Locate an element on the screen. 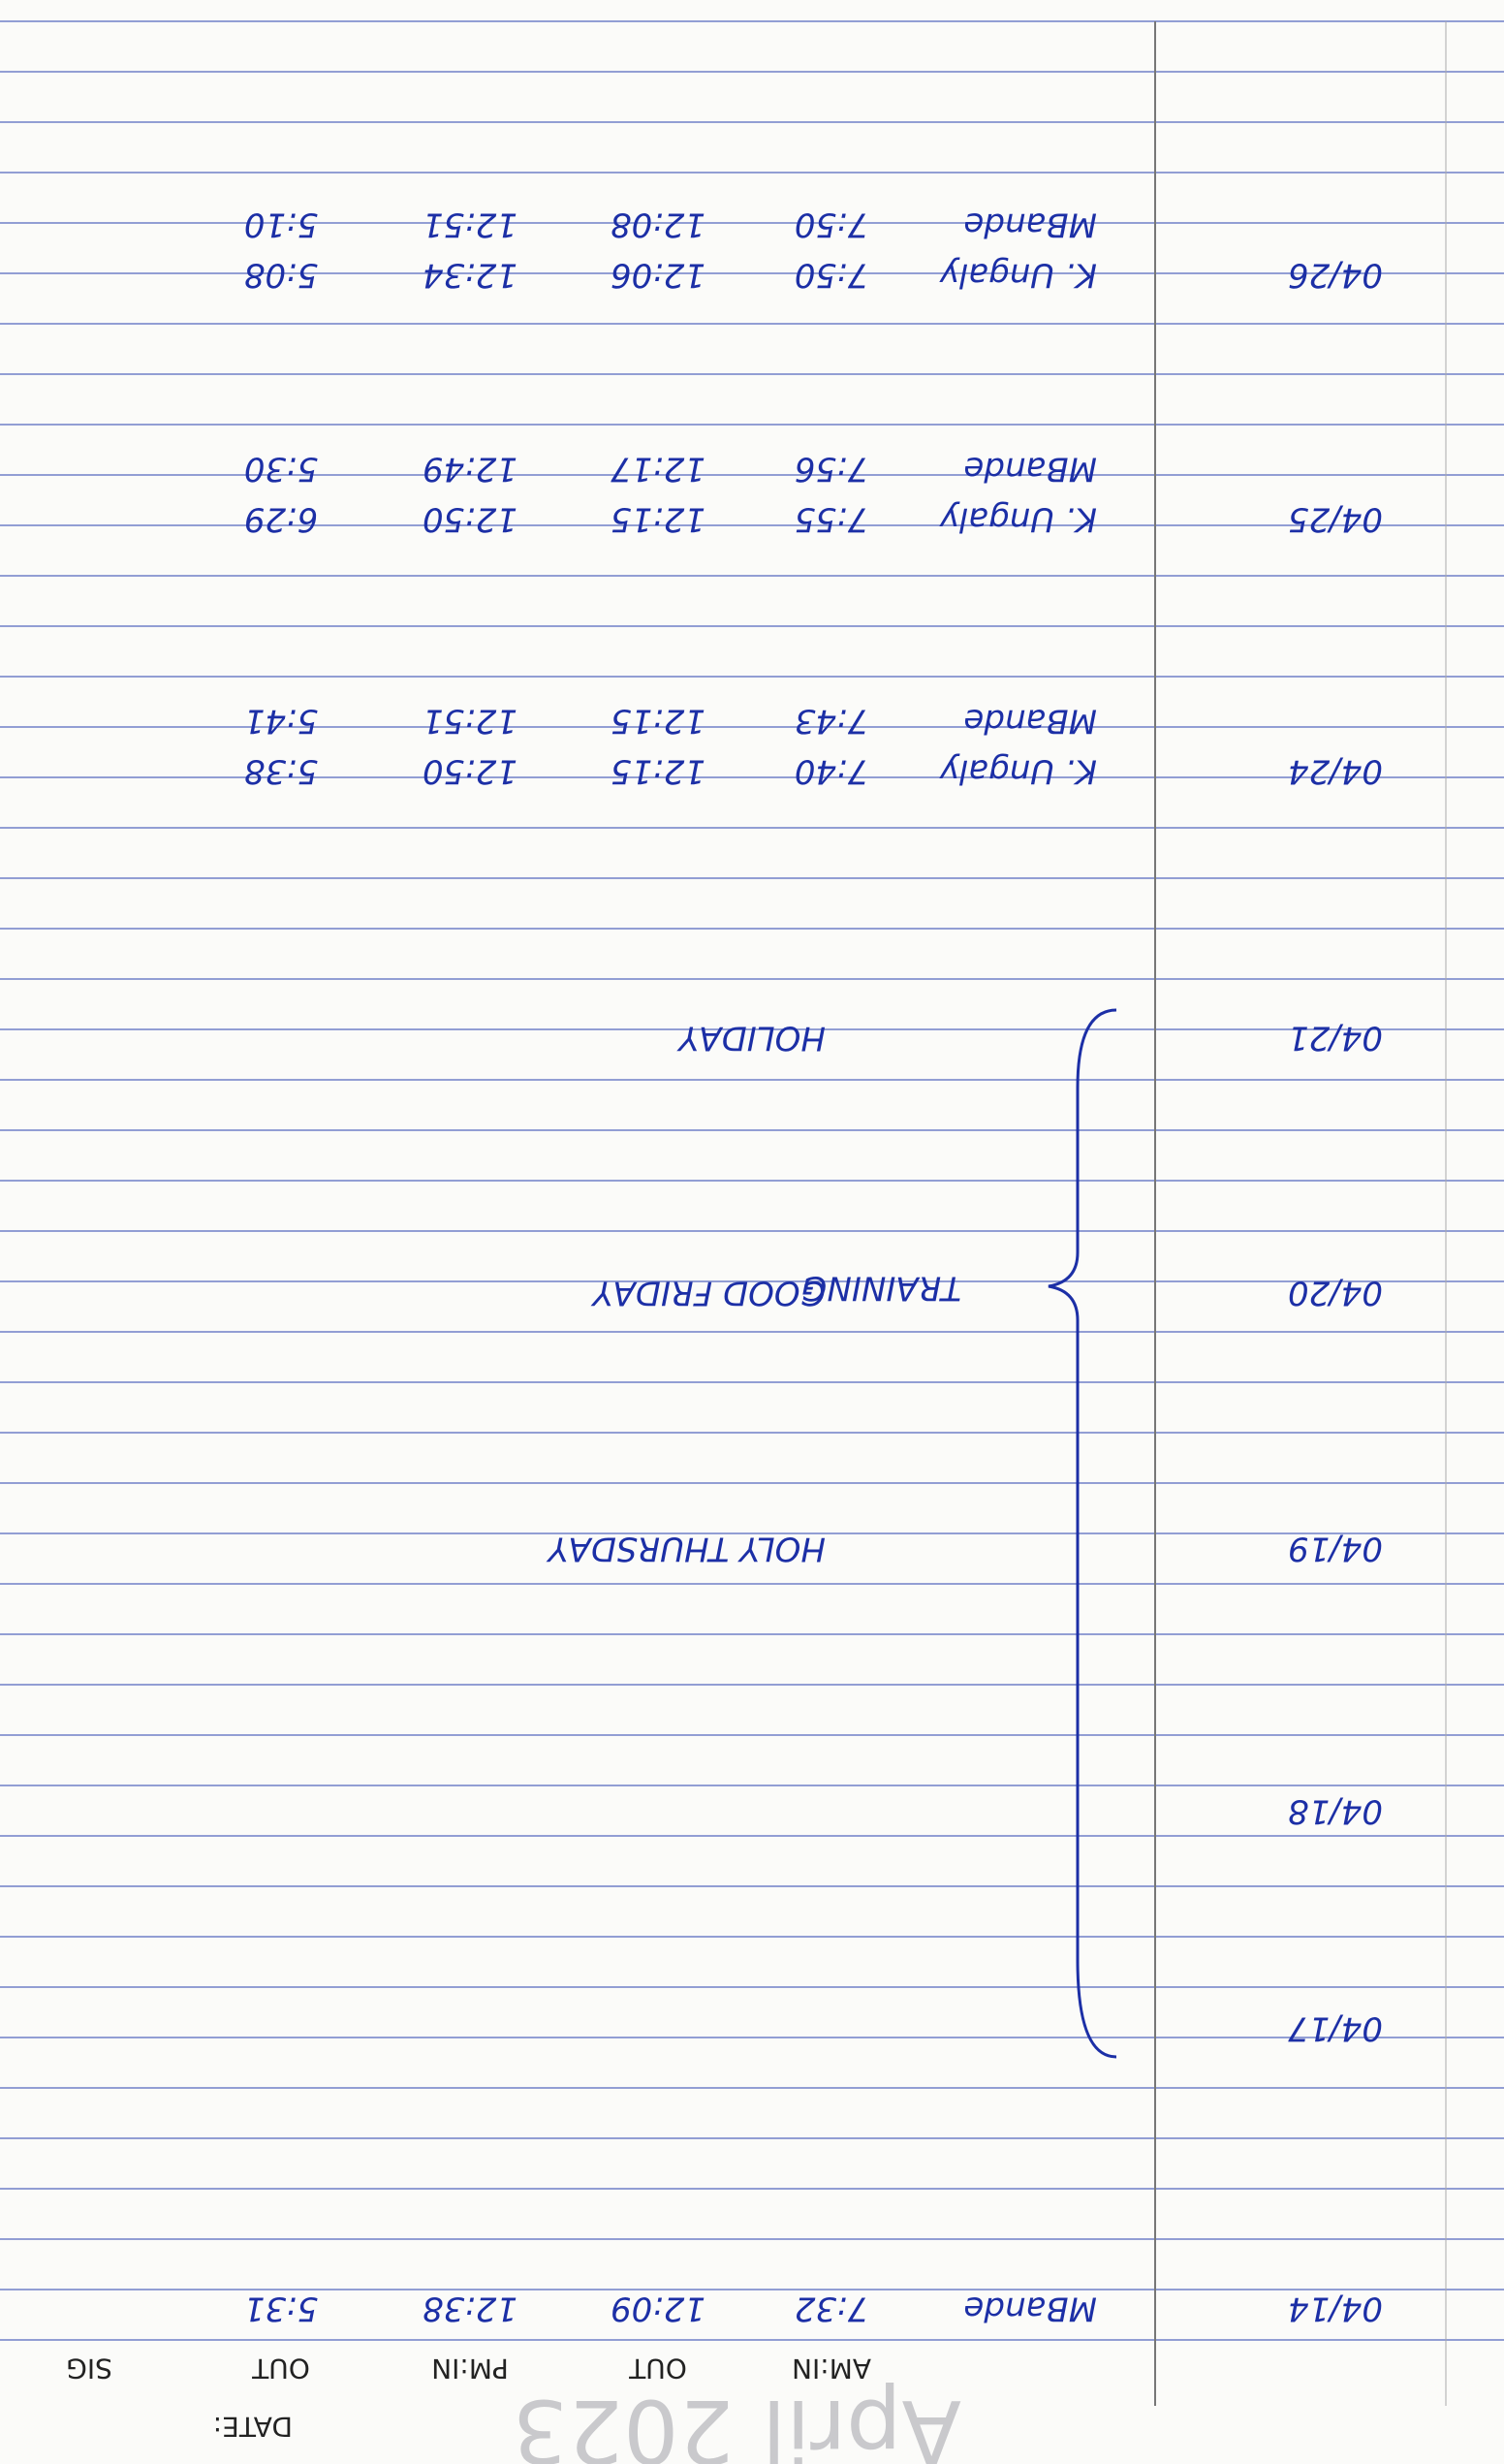 This screenshot has width=1504, height=2464. date-label: DATE: is located at coordinates (253, 2427).